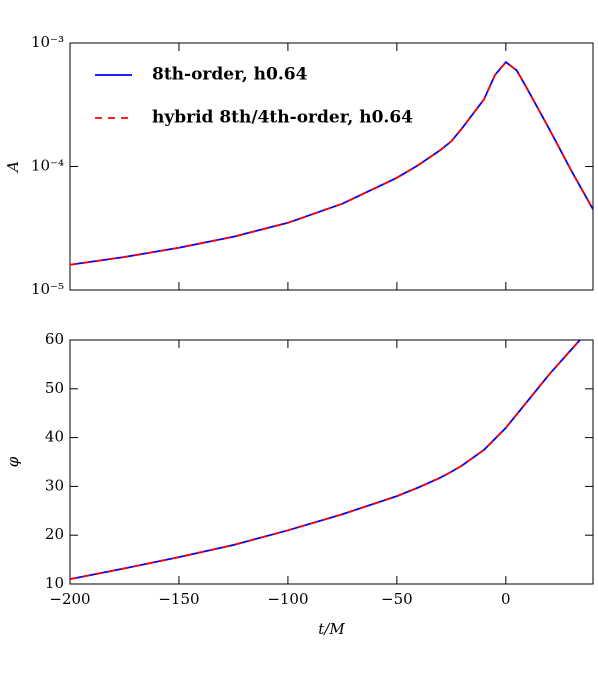  Describe the element at coordinates (331, 629) in the screenshot. I see `x-axis-label: t/M` at that location.